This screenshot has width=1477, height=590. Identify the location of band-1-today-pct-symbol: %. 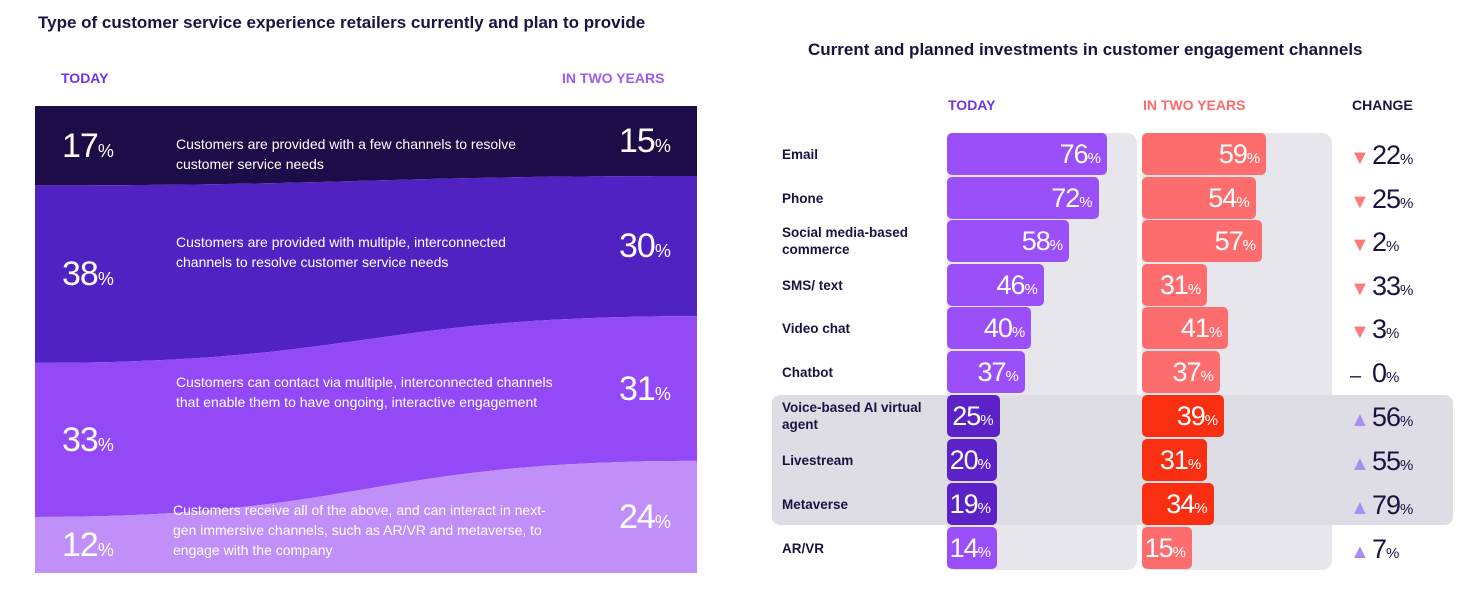
(105, 150).